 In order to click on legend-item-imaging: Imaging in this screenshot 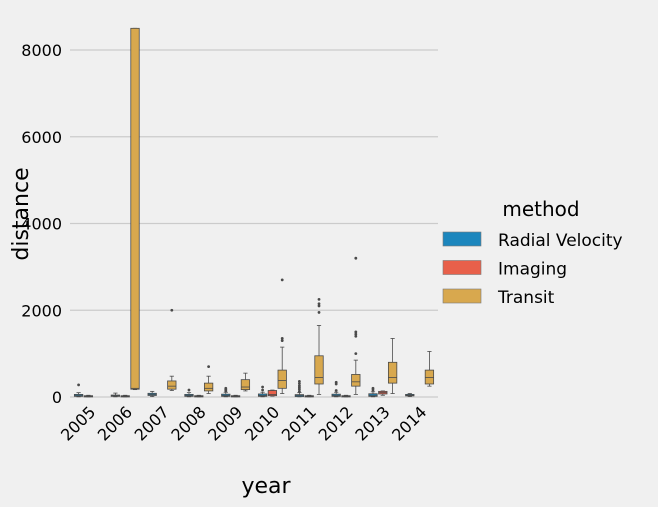, I will do `click(504, 270)`.